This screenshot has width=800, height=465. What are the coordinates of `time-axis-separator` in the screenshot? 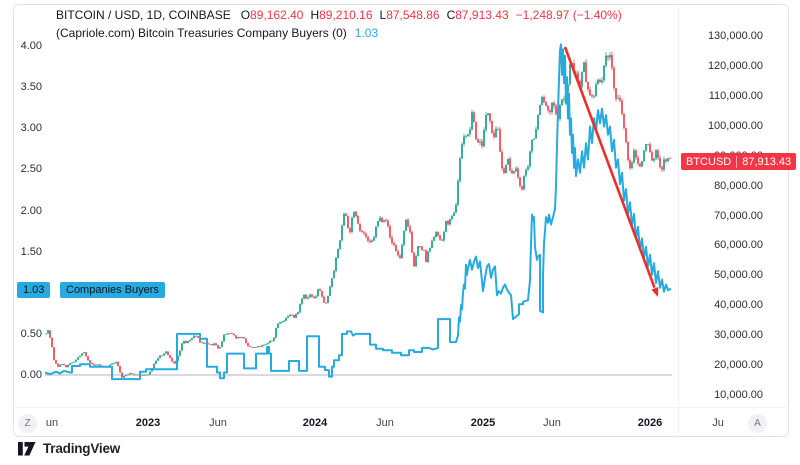 It's located at (400, 407).